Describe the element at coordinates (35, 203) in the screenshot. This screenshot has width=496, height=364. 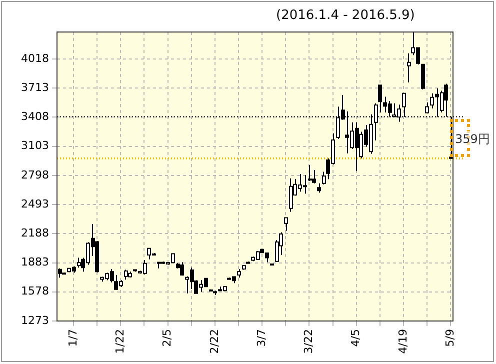
I see `y-tick-label: 2493` at that location.